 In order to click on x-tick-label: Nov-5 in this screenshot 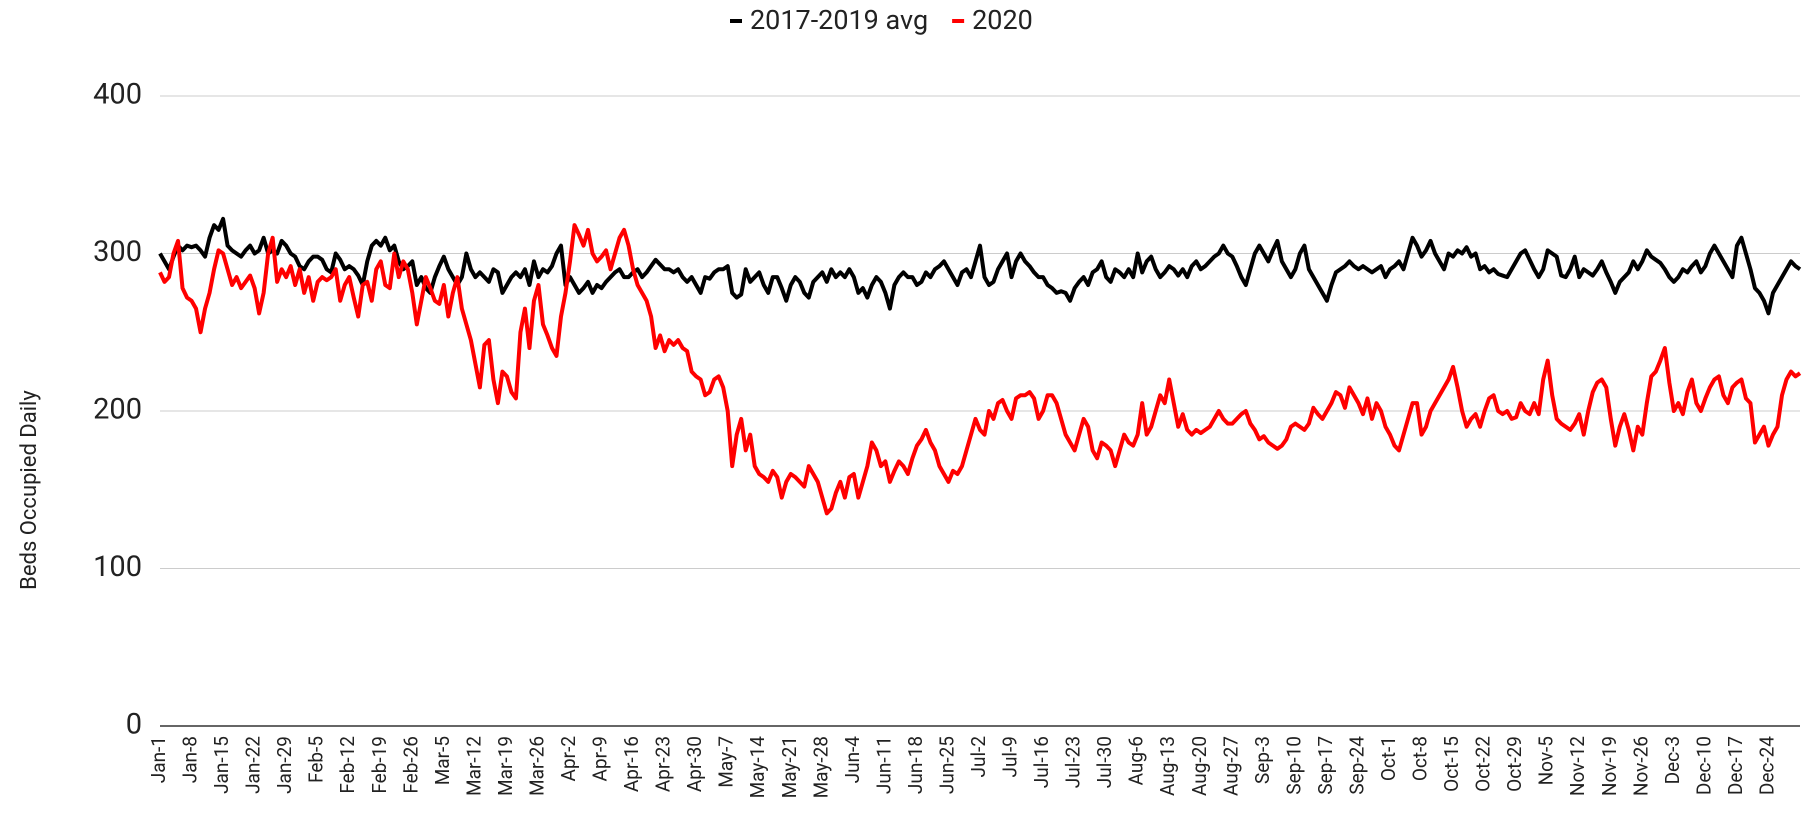, I will do `click(1546, 760)`.